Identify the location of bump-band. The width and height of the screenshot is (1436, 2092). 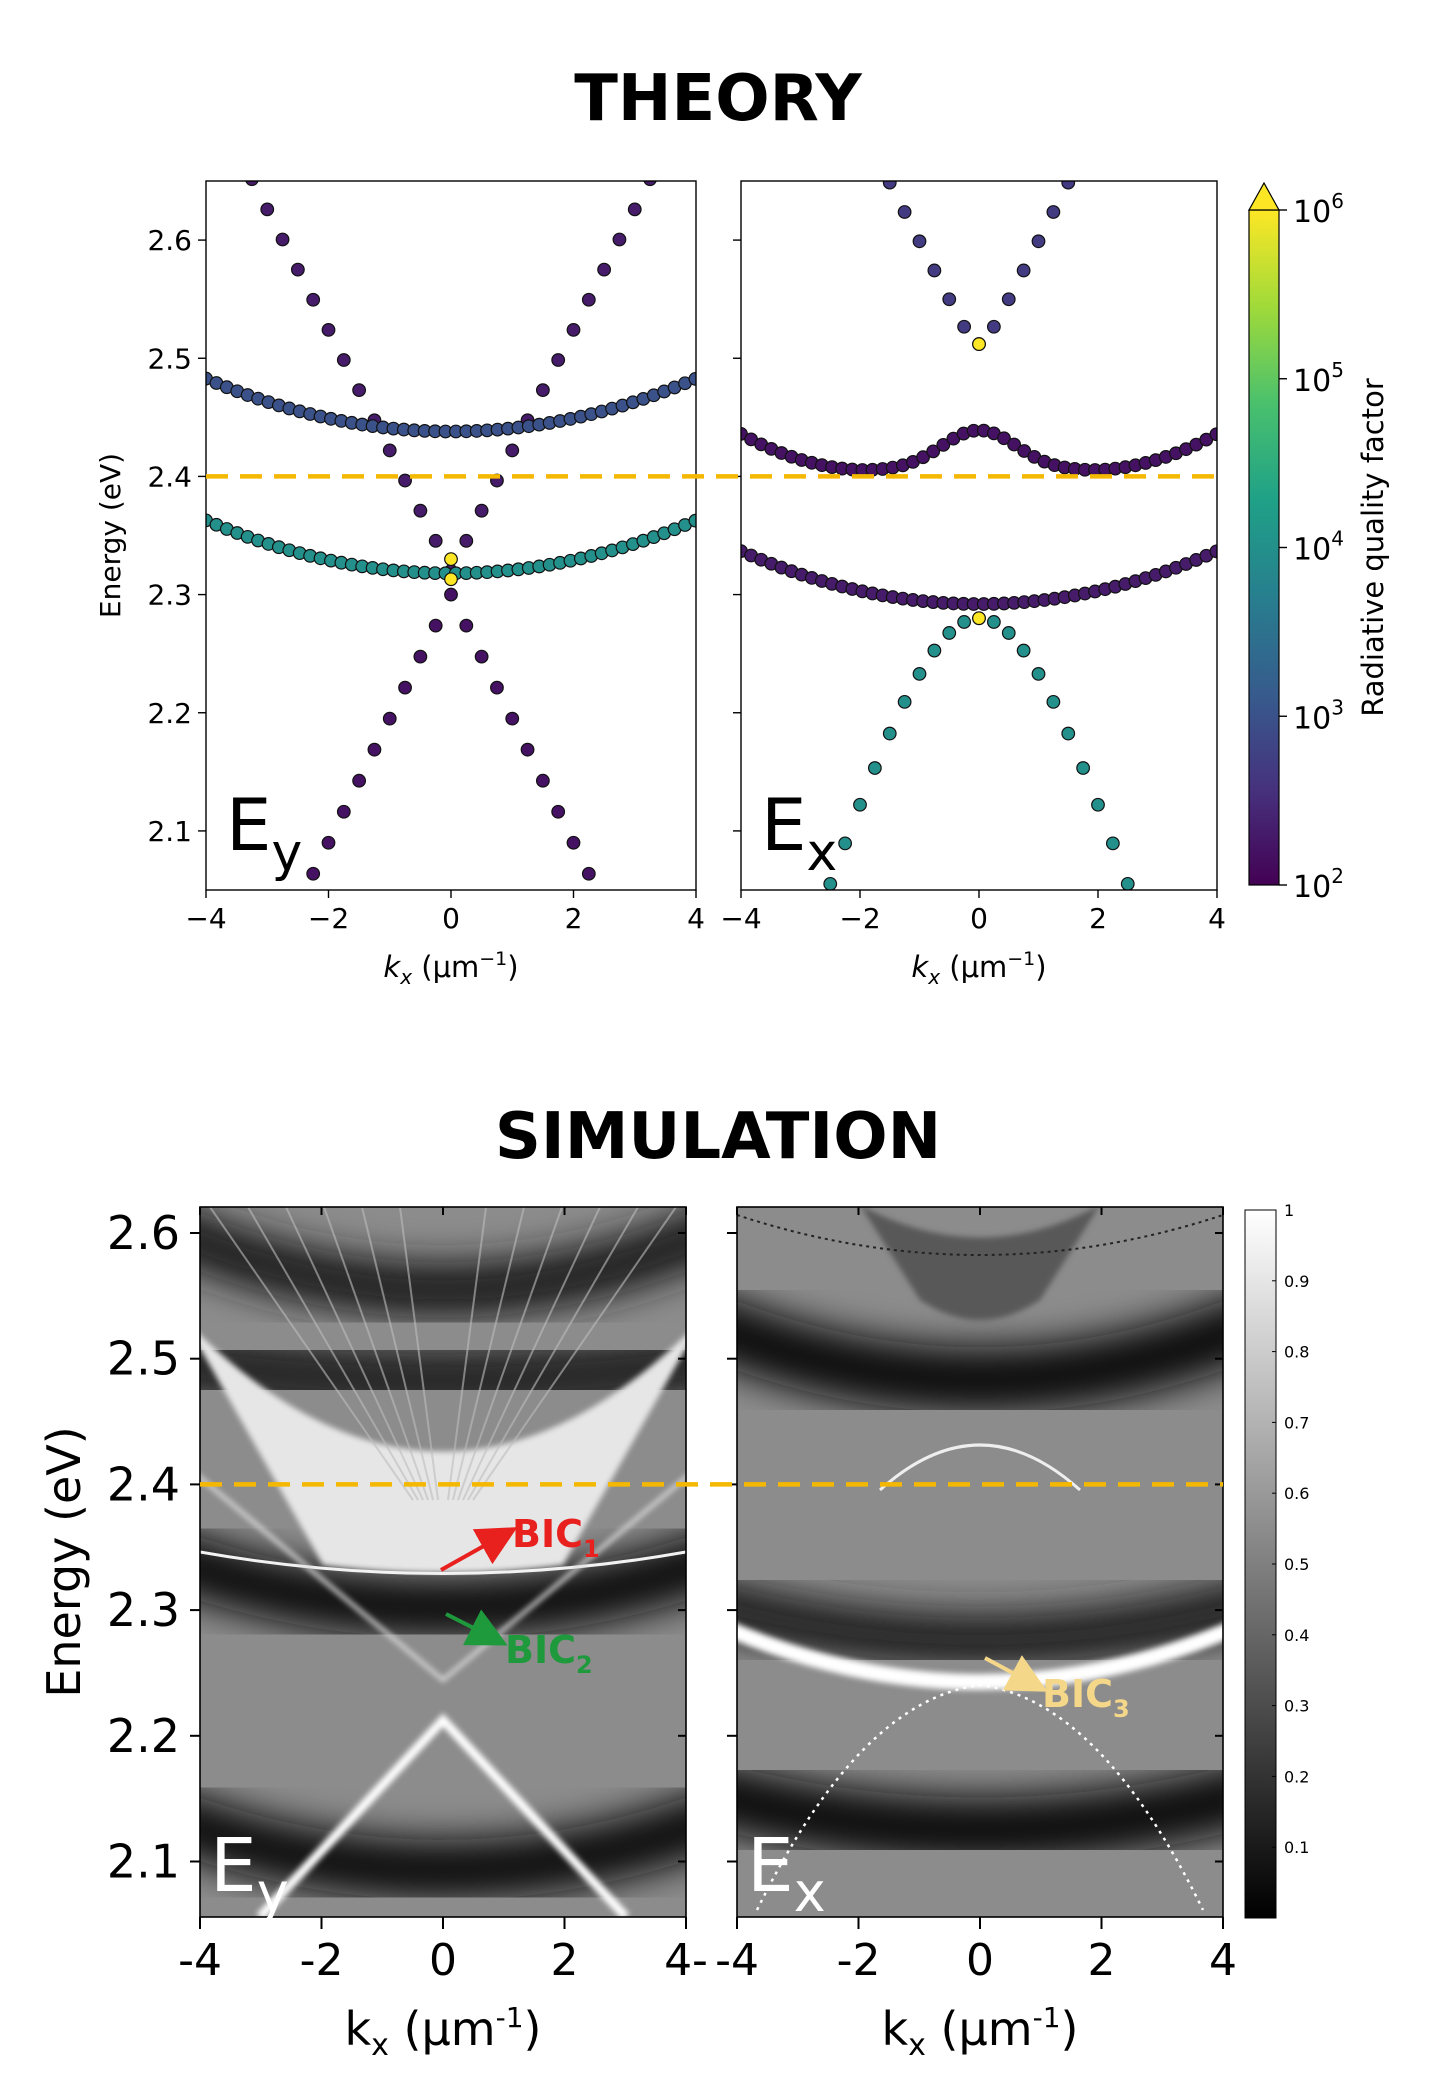
(980, 1467).